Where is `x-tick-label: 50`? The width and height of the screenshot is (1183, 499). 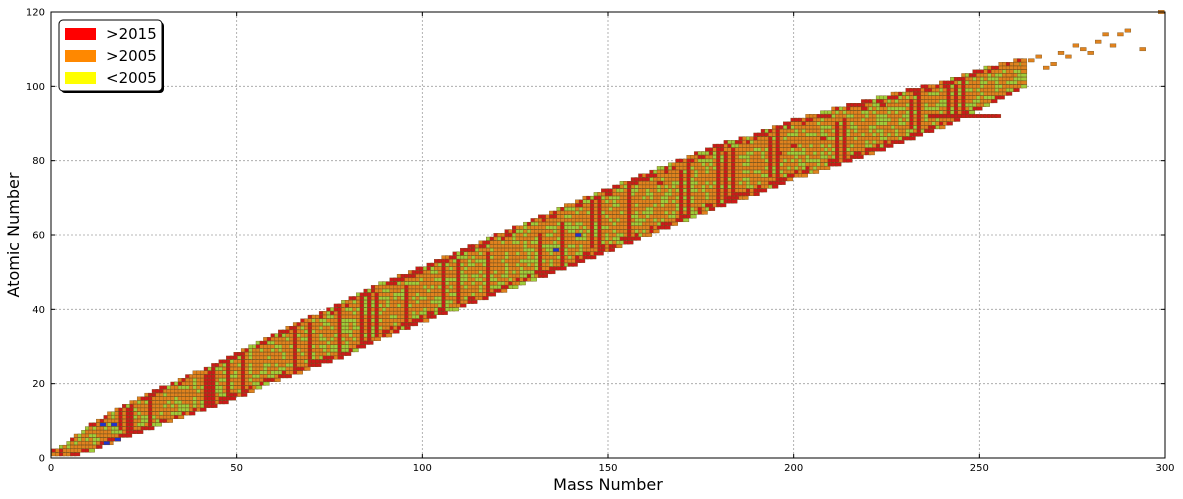
x-tick-label: 50 is located at coordinates (236, 468).